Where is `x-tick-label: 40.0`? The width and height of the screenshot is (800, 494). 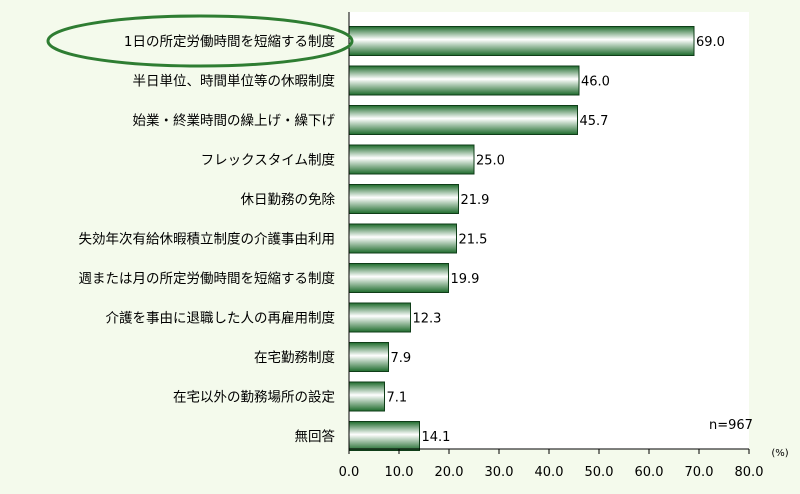
x-tick-label: 40.0 is located at coordinates (549, 472).